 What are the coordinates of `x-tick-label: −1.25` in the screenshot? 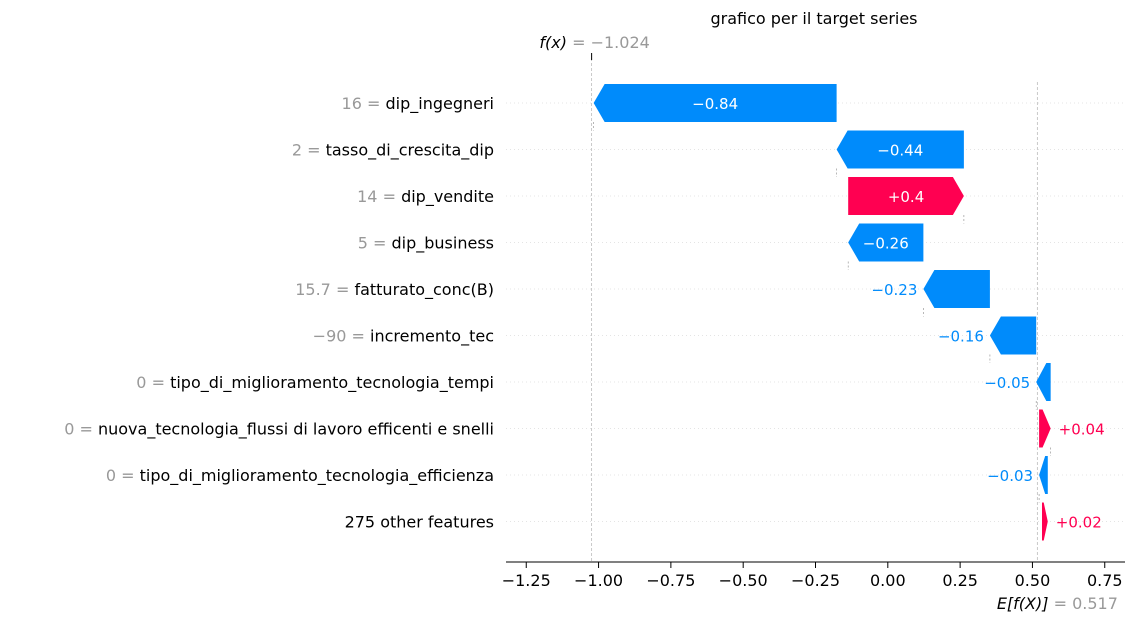 It's located at (526, 580).